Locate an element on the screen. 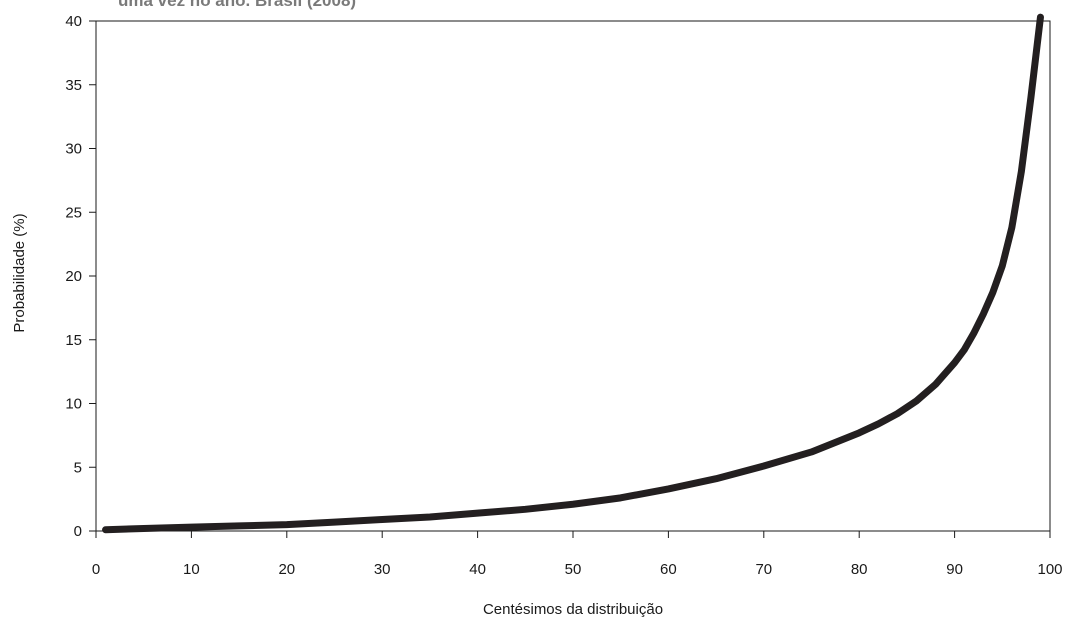 Image resolution: width=1069 pixels, height=619 pixels. y-axis: 0 5 10 15 20 25 30 35 40 is located at coordinates (80, 276).